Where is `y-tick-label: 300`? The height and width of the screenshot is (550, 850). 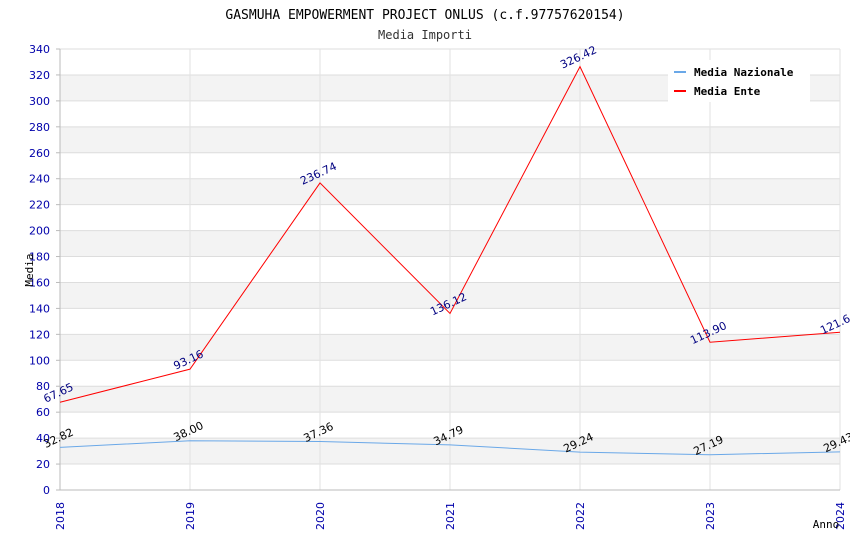
y-tick-label: 300 is located at coordinates (39, 101).